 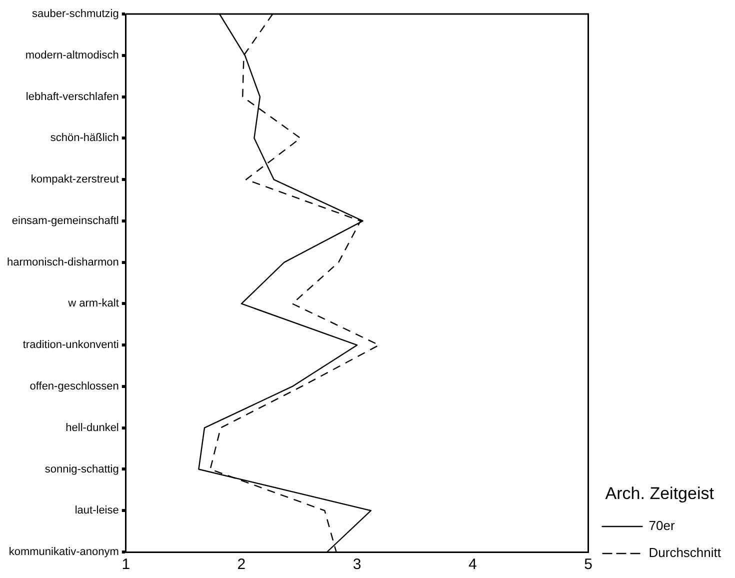 What do you see at coordinates (662, 526) in the screenshot?
I see `legend-label: 70er` at bounding box center [662, 526].